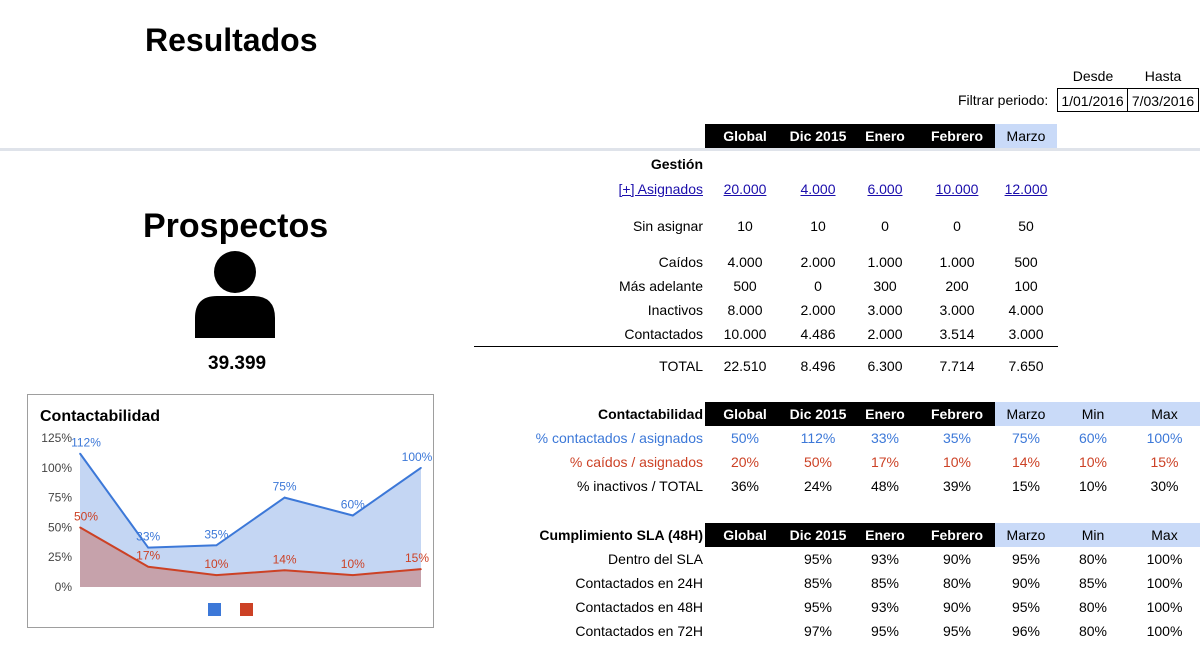 This screenshot has height=646, width=1200. I want to click on desde-label: Desde, so click(1093, 76).